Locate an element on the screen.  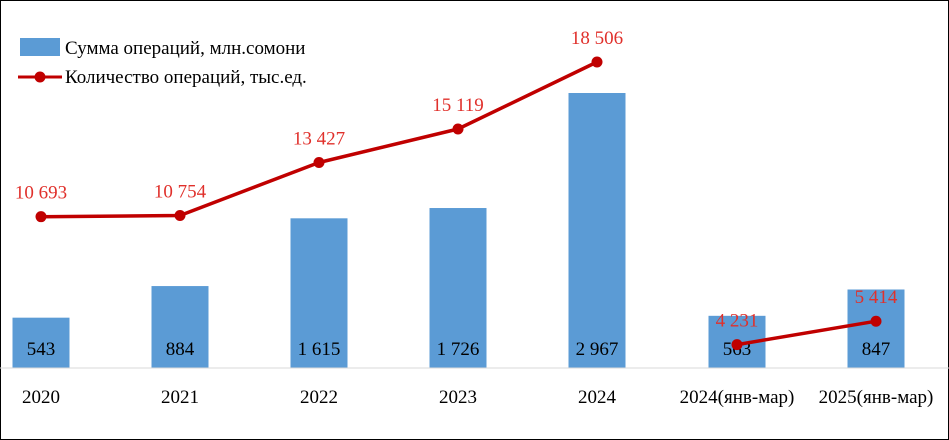
line-value-label-0: 10 693 is located at coordinates (41, 193).